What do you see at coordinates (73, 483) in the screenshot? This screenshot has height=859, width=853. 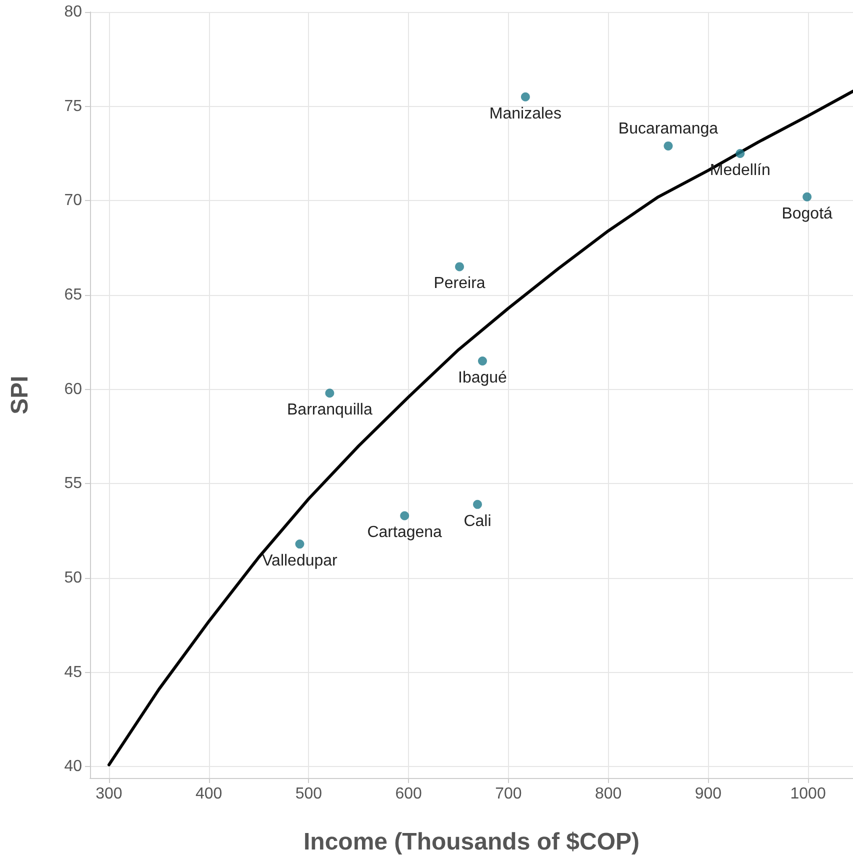 I see `y-tick-label: 55` at bounding box center [73, 483].